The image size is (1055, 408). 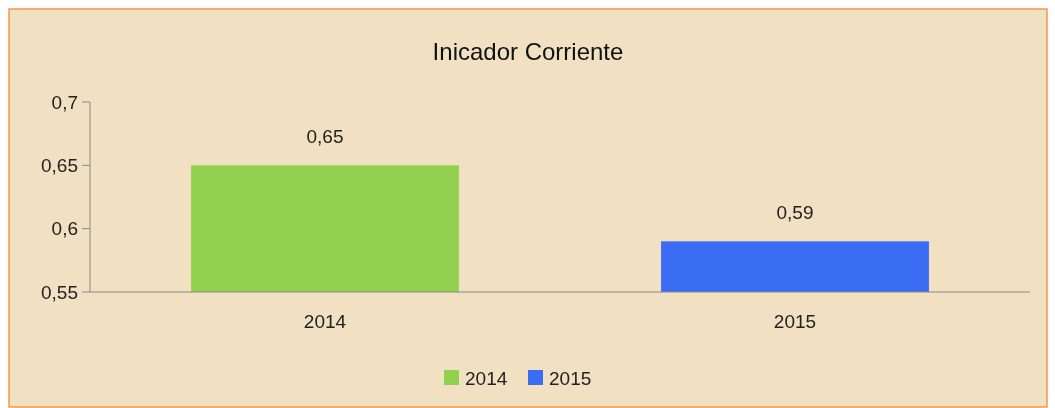 What do you see at coordinates (325, 137) in the screenshot?
I see `data-label: 0,65` at bounding box center [325, 137].